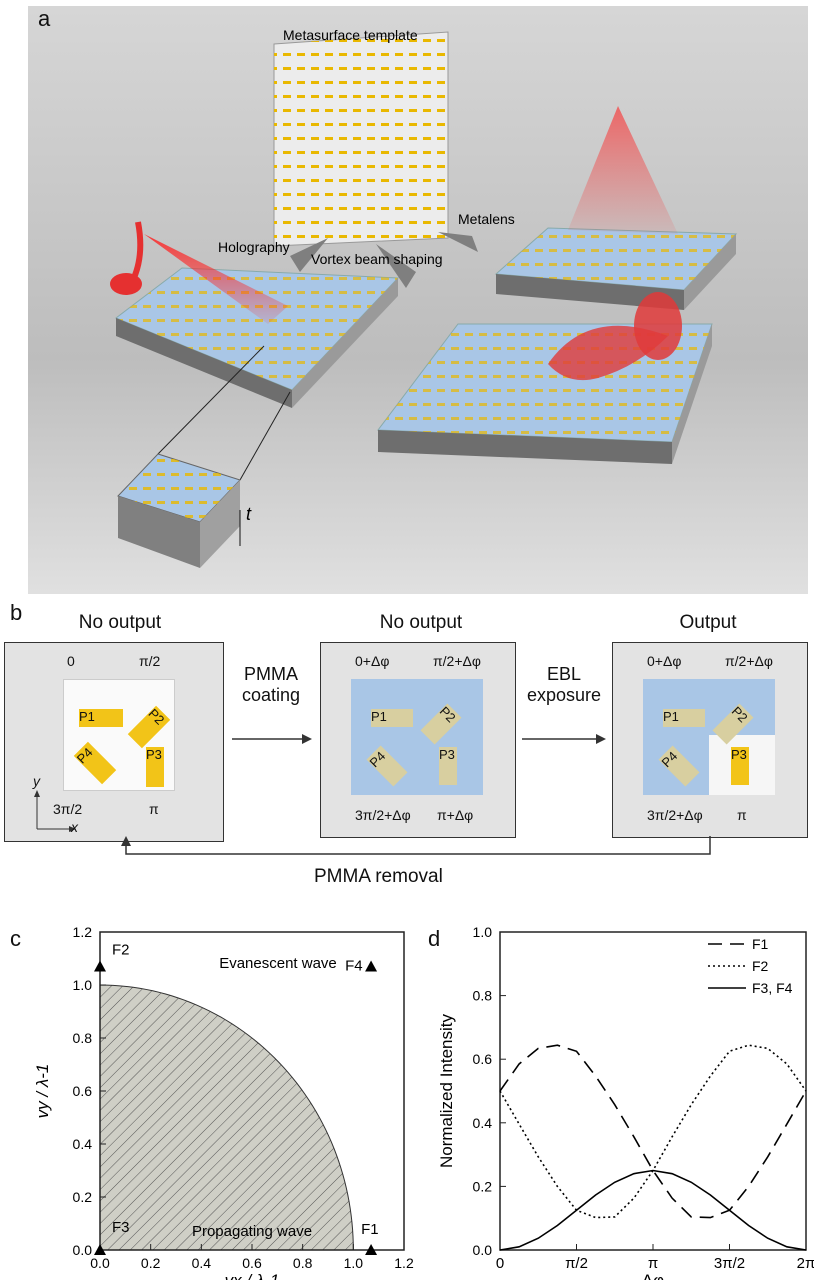  What do you see at coordinates (378, 876) in the screenshot?
I see `loop-label: PMMA removal` at bounding box center [378, 876].